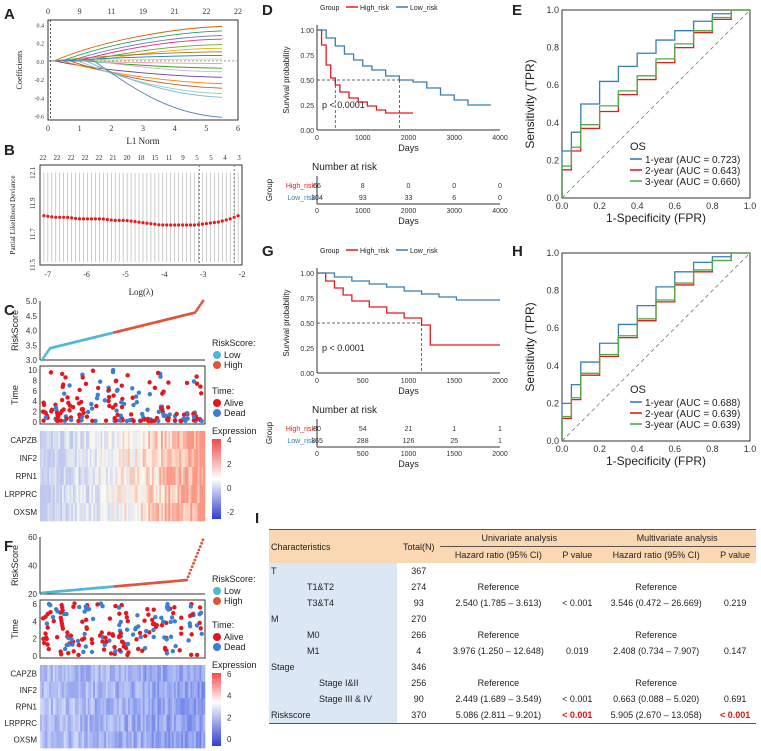 The height and width of the screenshot is (751, 761). Describe the element at coordinates (692, 425) in the screenshot. I see `legend-entry: 3-year (AUC = 0.639)` at that location.